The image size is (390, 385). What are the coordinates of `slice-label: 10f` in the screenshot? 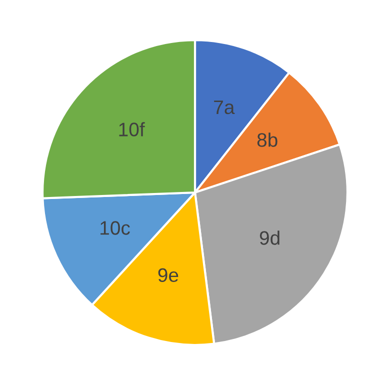 It's located at (132, 129).